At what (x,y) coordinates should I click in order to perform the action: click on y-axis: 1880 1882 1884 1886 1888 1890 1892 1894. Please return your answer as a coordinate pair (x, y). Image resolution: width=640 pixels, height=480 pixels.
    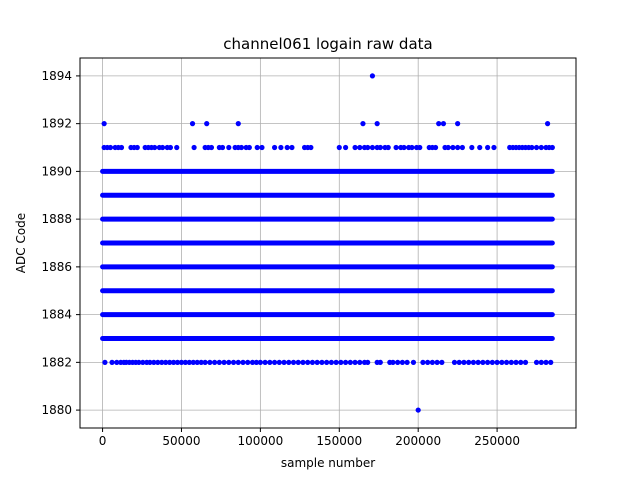
    Looking at the image, I should click on (60, 243).